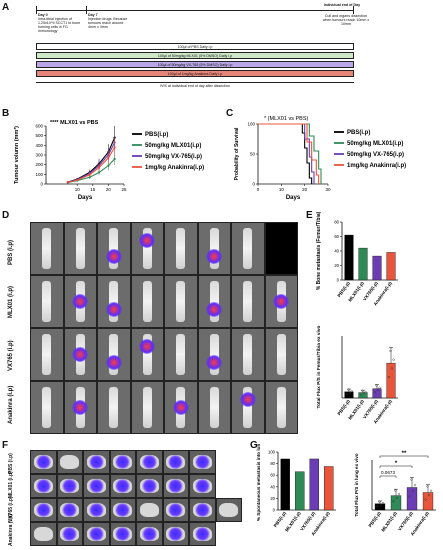  I want to click on y-tick-label: 40, so click(272, 486).